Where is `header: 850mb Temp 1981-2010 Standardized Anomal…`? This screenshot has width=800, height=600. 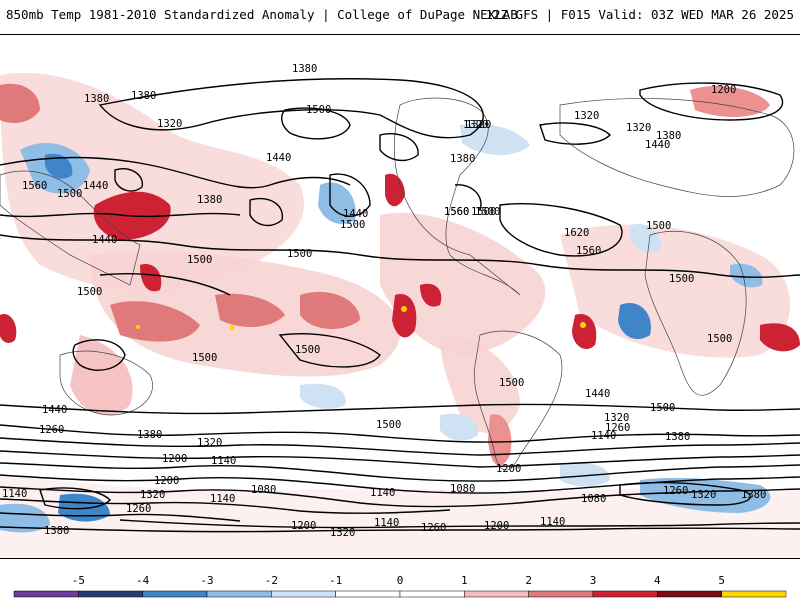
header: 850mb Temp 1981-2010 Standardized Anomal… is located at coordinates (400, 17).